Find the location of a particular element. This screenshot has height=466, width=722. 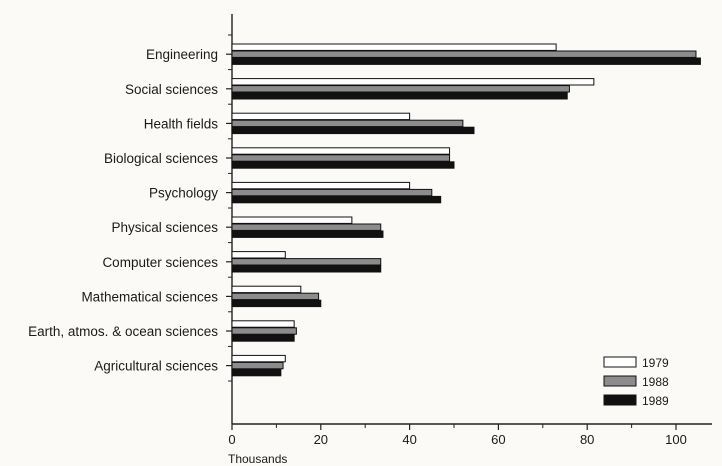

category-label: Psychology is located at coordinates (183, 193).